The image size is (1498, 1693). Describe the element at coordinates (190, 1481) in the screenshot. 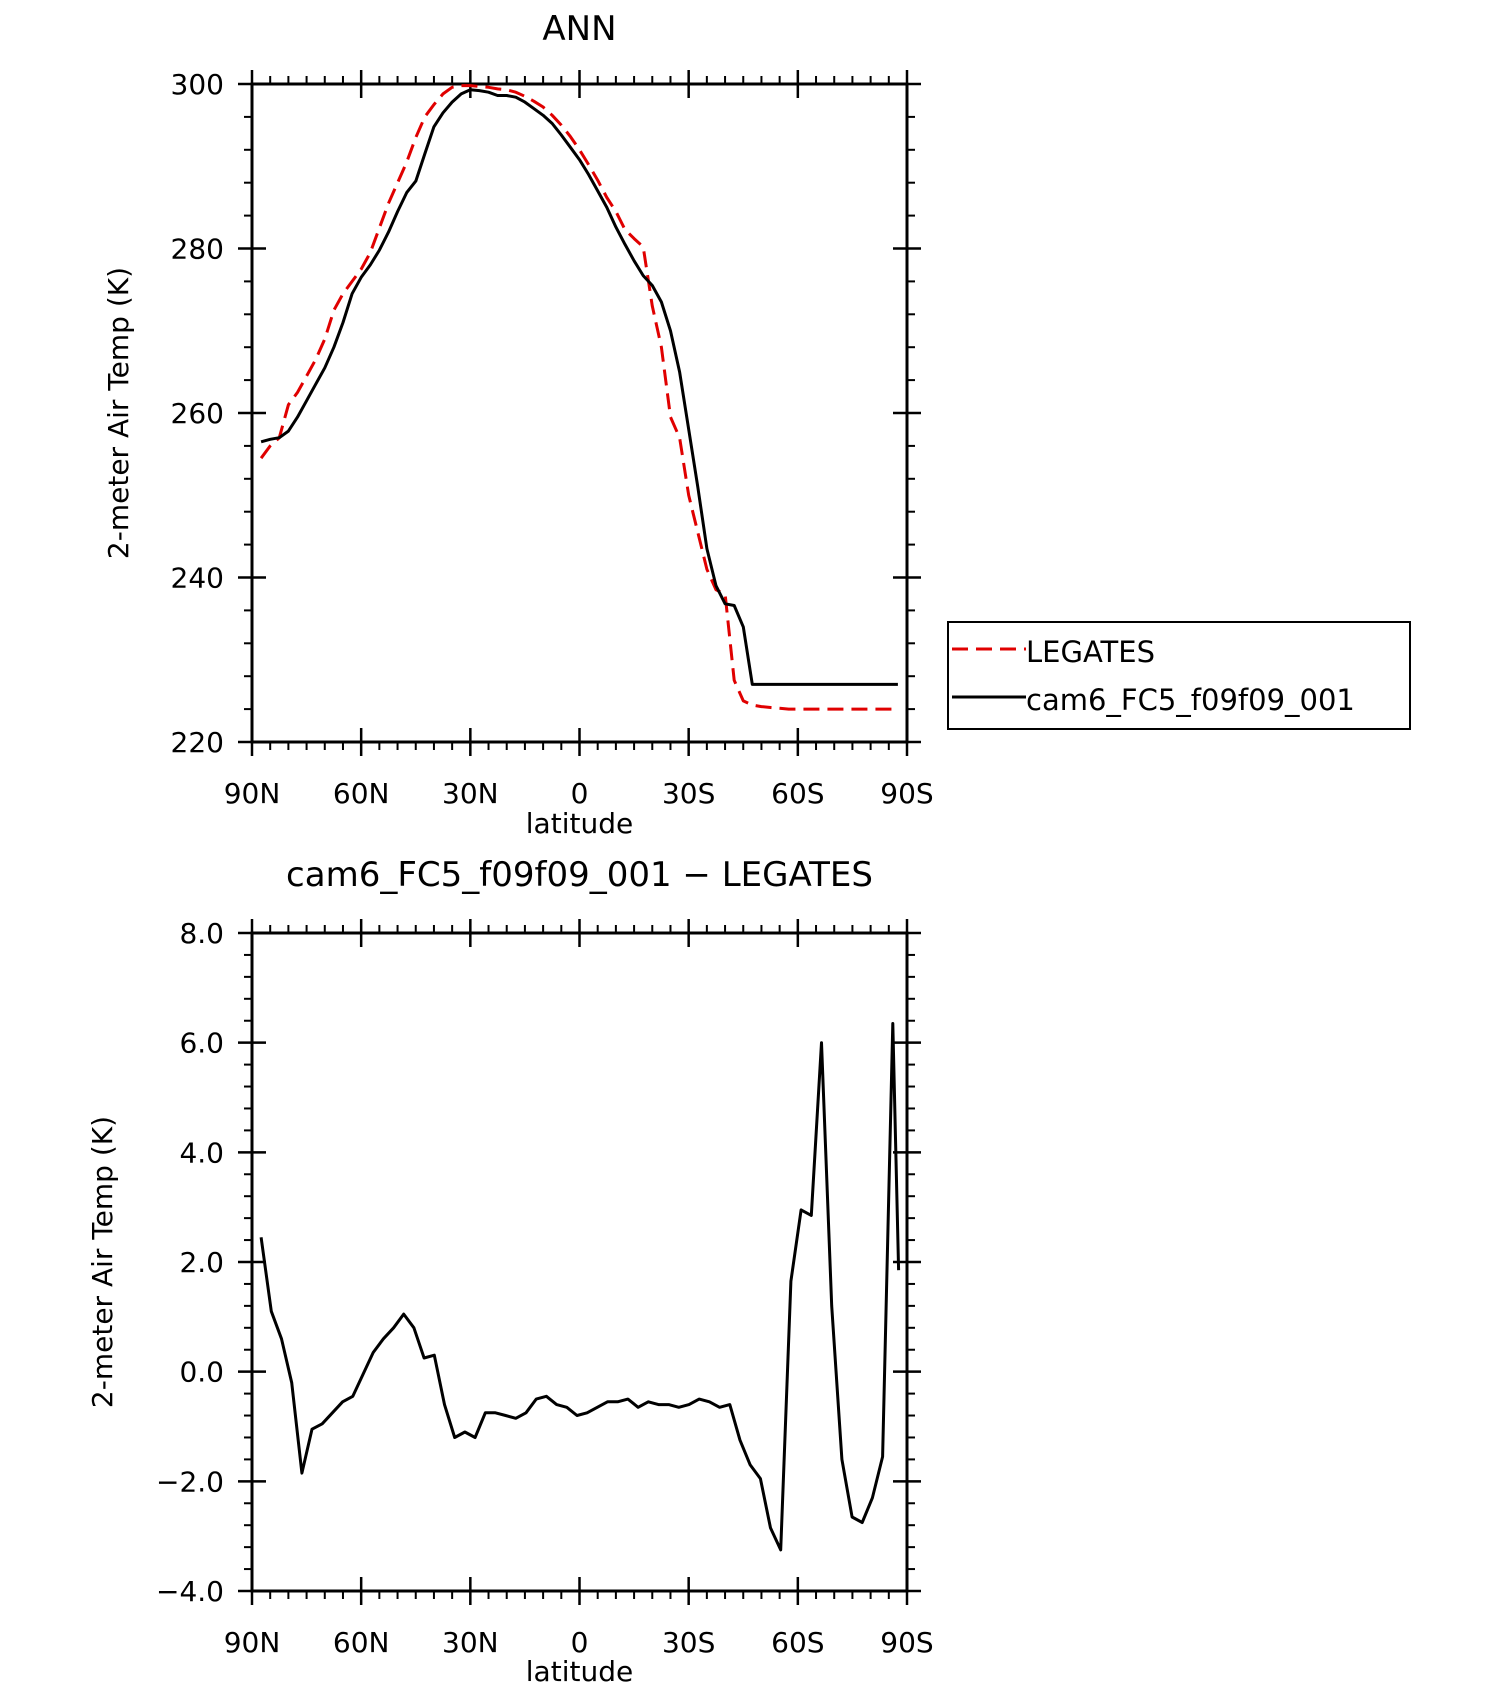

I see `y-tick-label: −2.0` at that location.